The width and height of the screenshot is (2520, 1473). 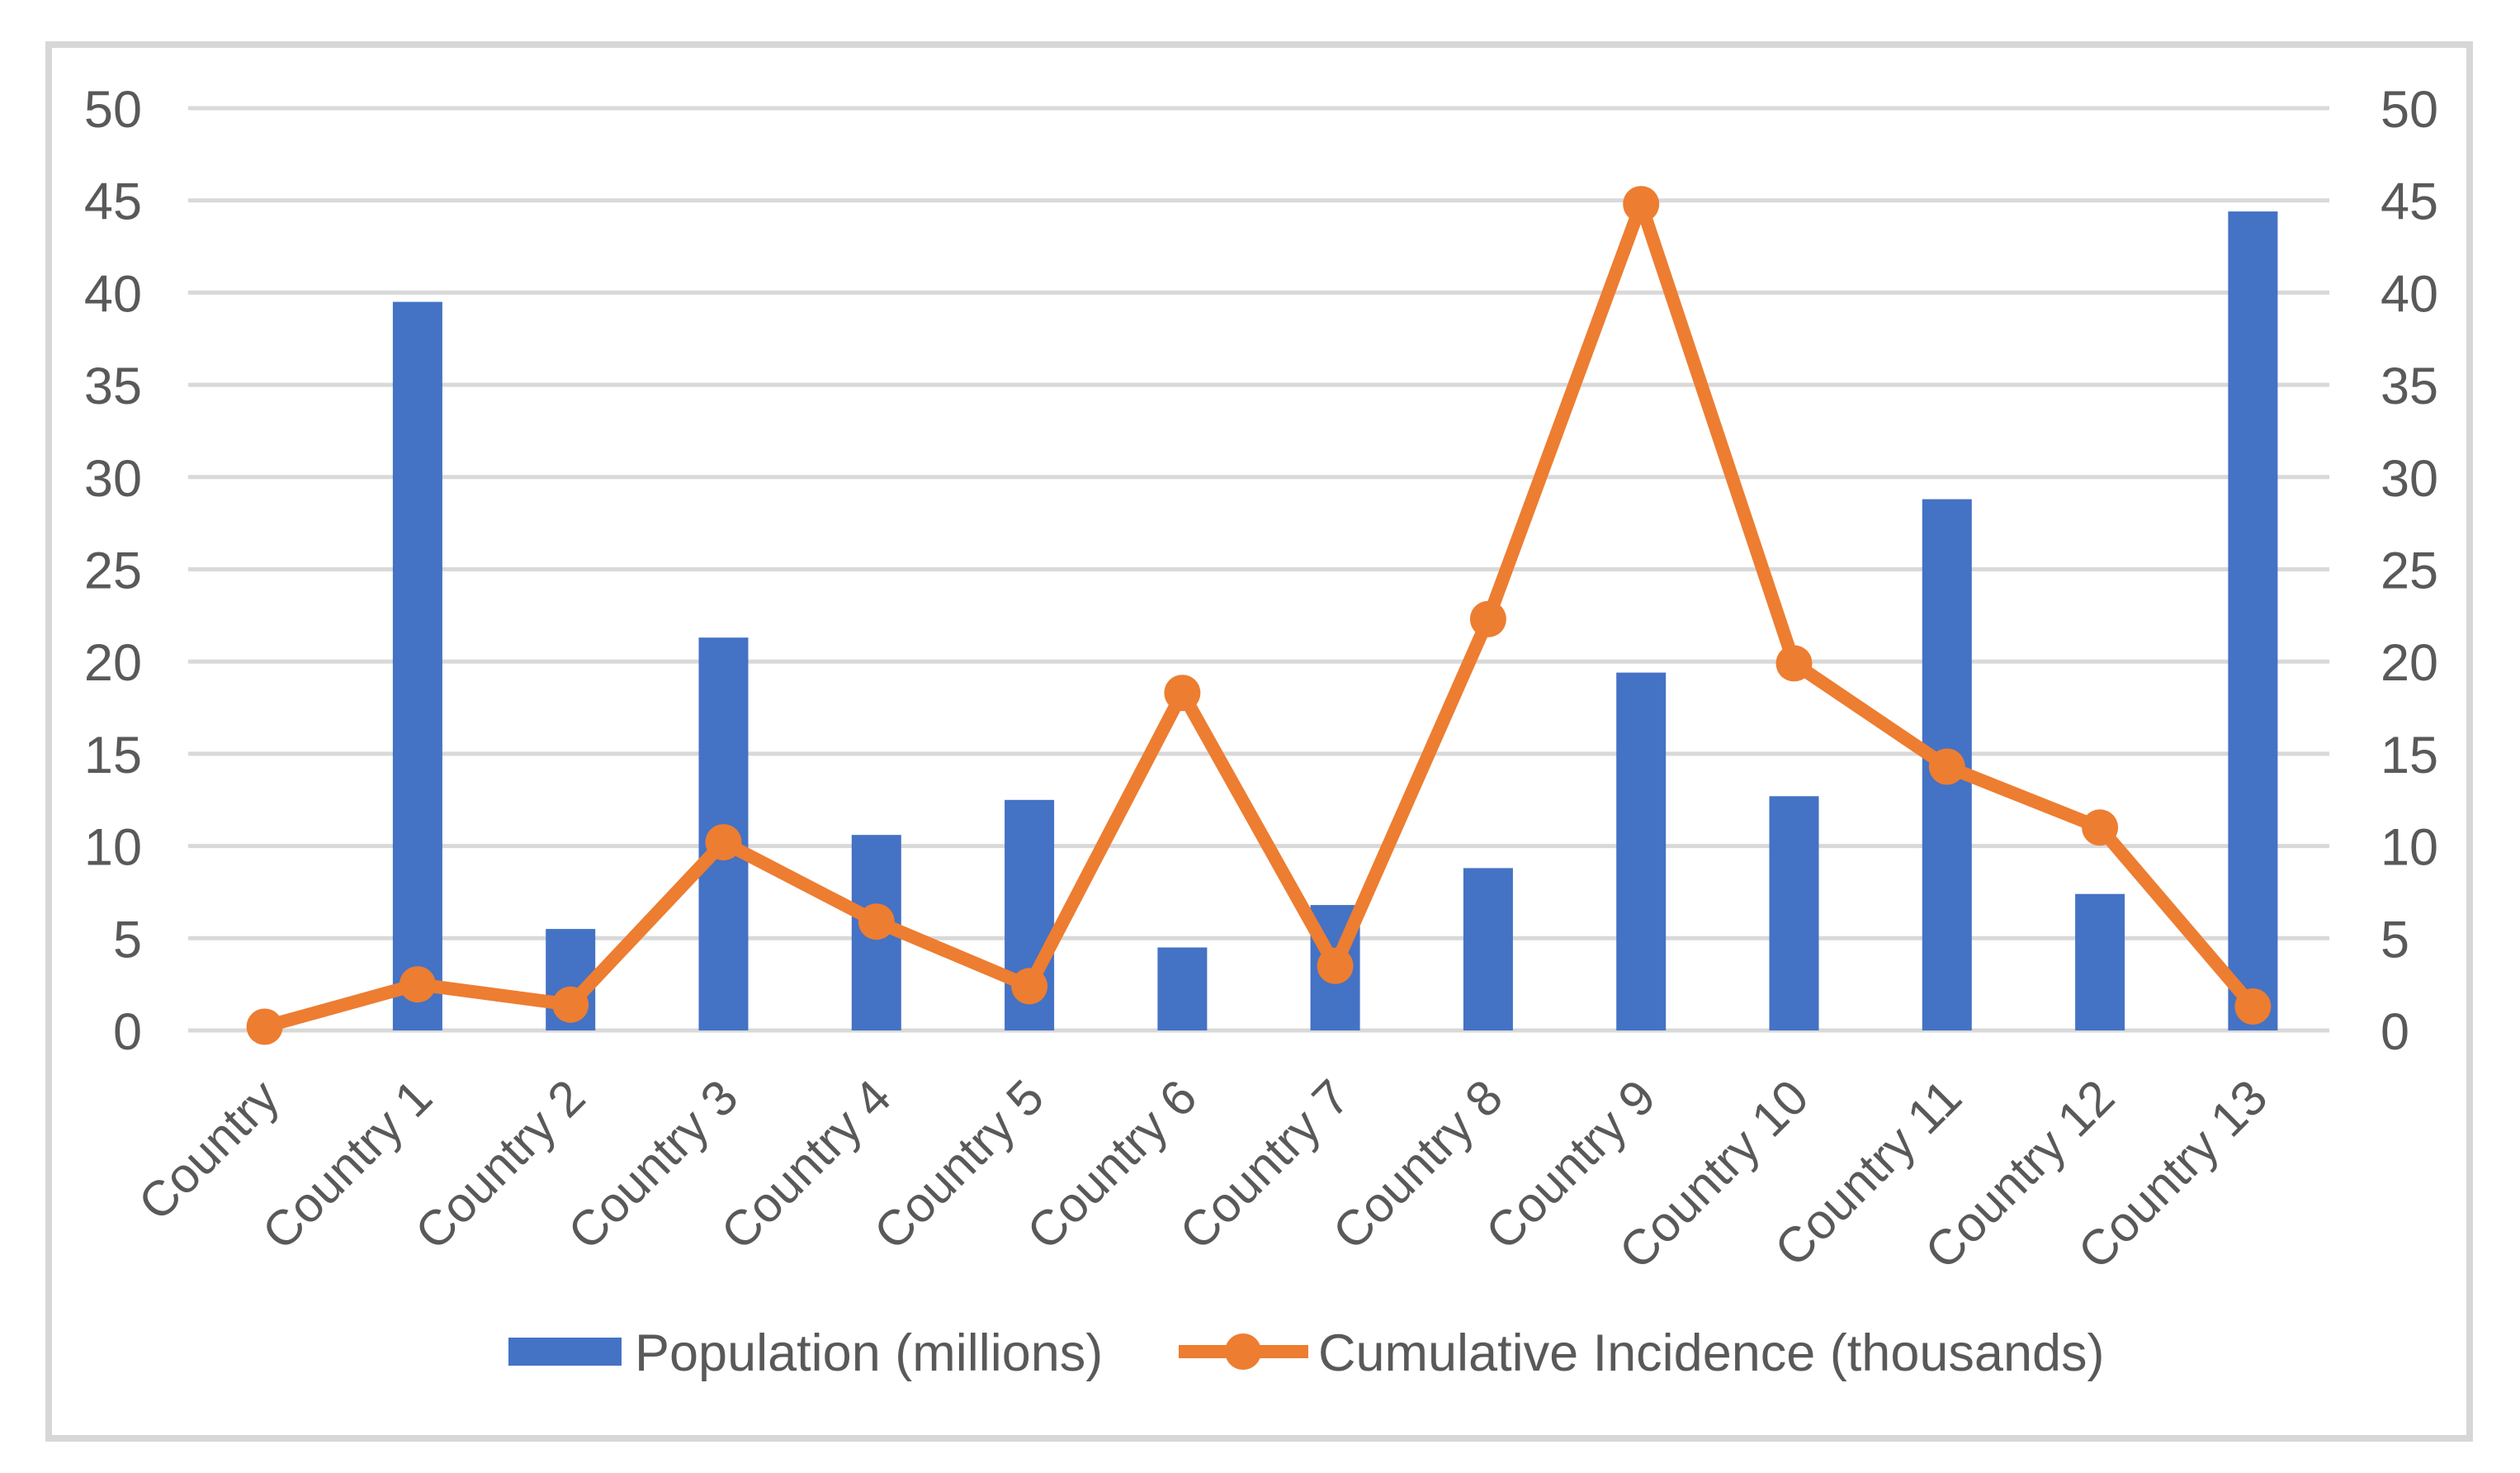 What do you see at coordinates (1711, 1353) in the screenshot?
I see `svg-text:Cumulative Incidence (thousand: Cumulative Incidence (thousands)` at bounding box center [1711, 1353].